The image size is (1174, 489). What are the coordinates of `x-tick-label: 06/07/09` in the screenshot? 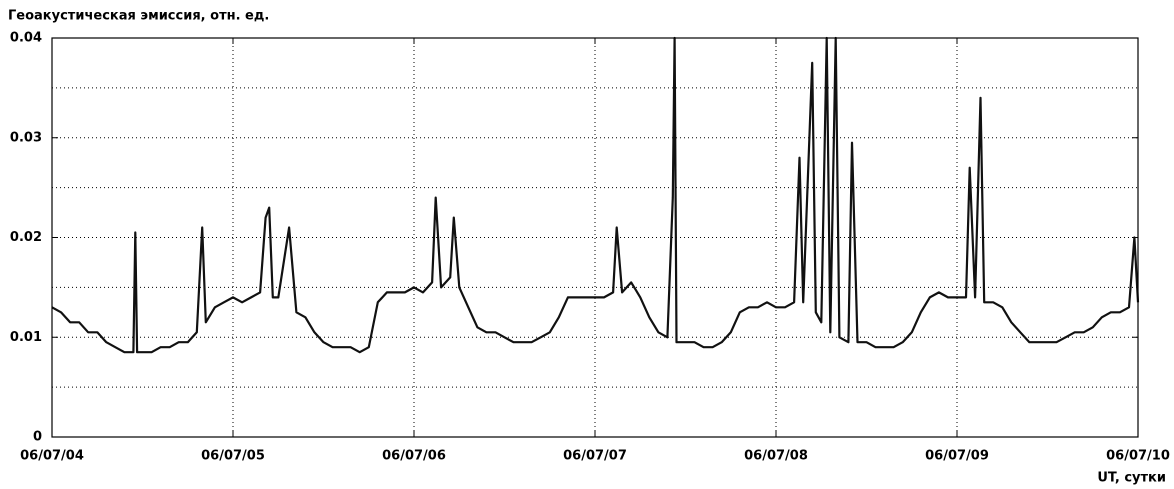 It's located at (957, 456).